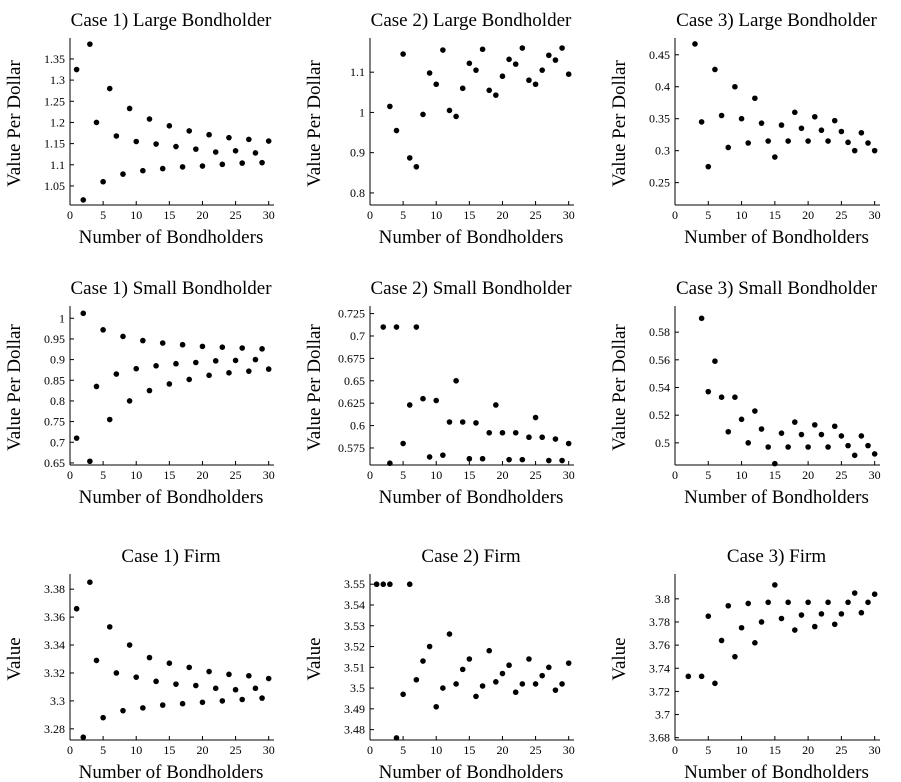 Image resolution: width=901 pixels, height=782 pixels. I want to click on y-tick-label: 0.35, so click(659, 119).